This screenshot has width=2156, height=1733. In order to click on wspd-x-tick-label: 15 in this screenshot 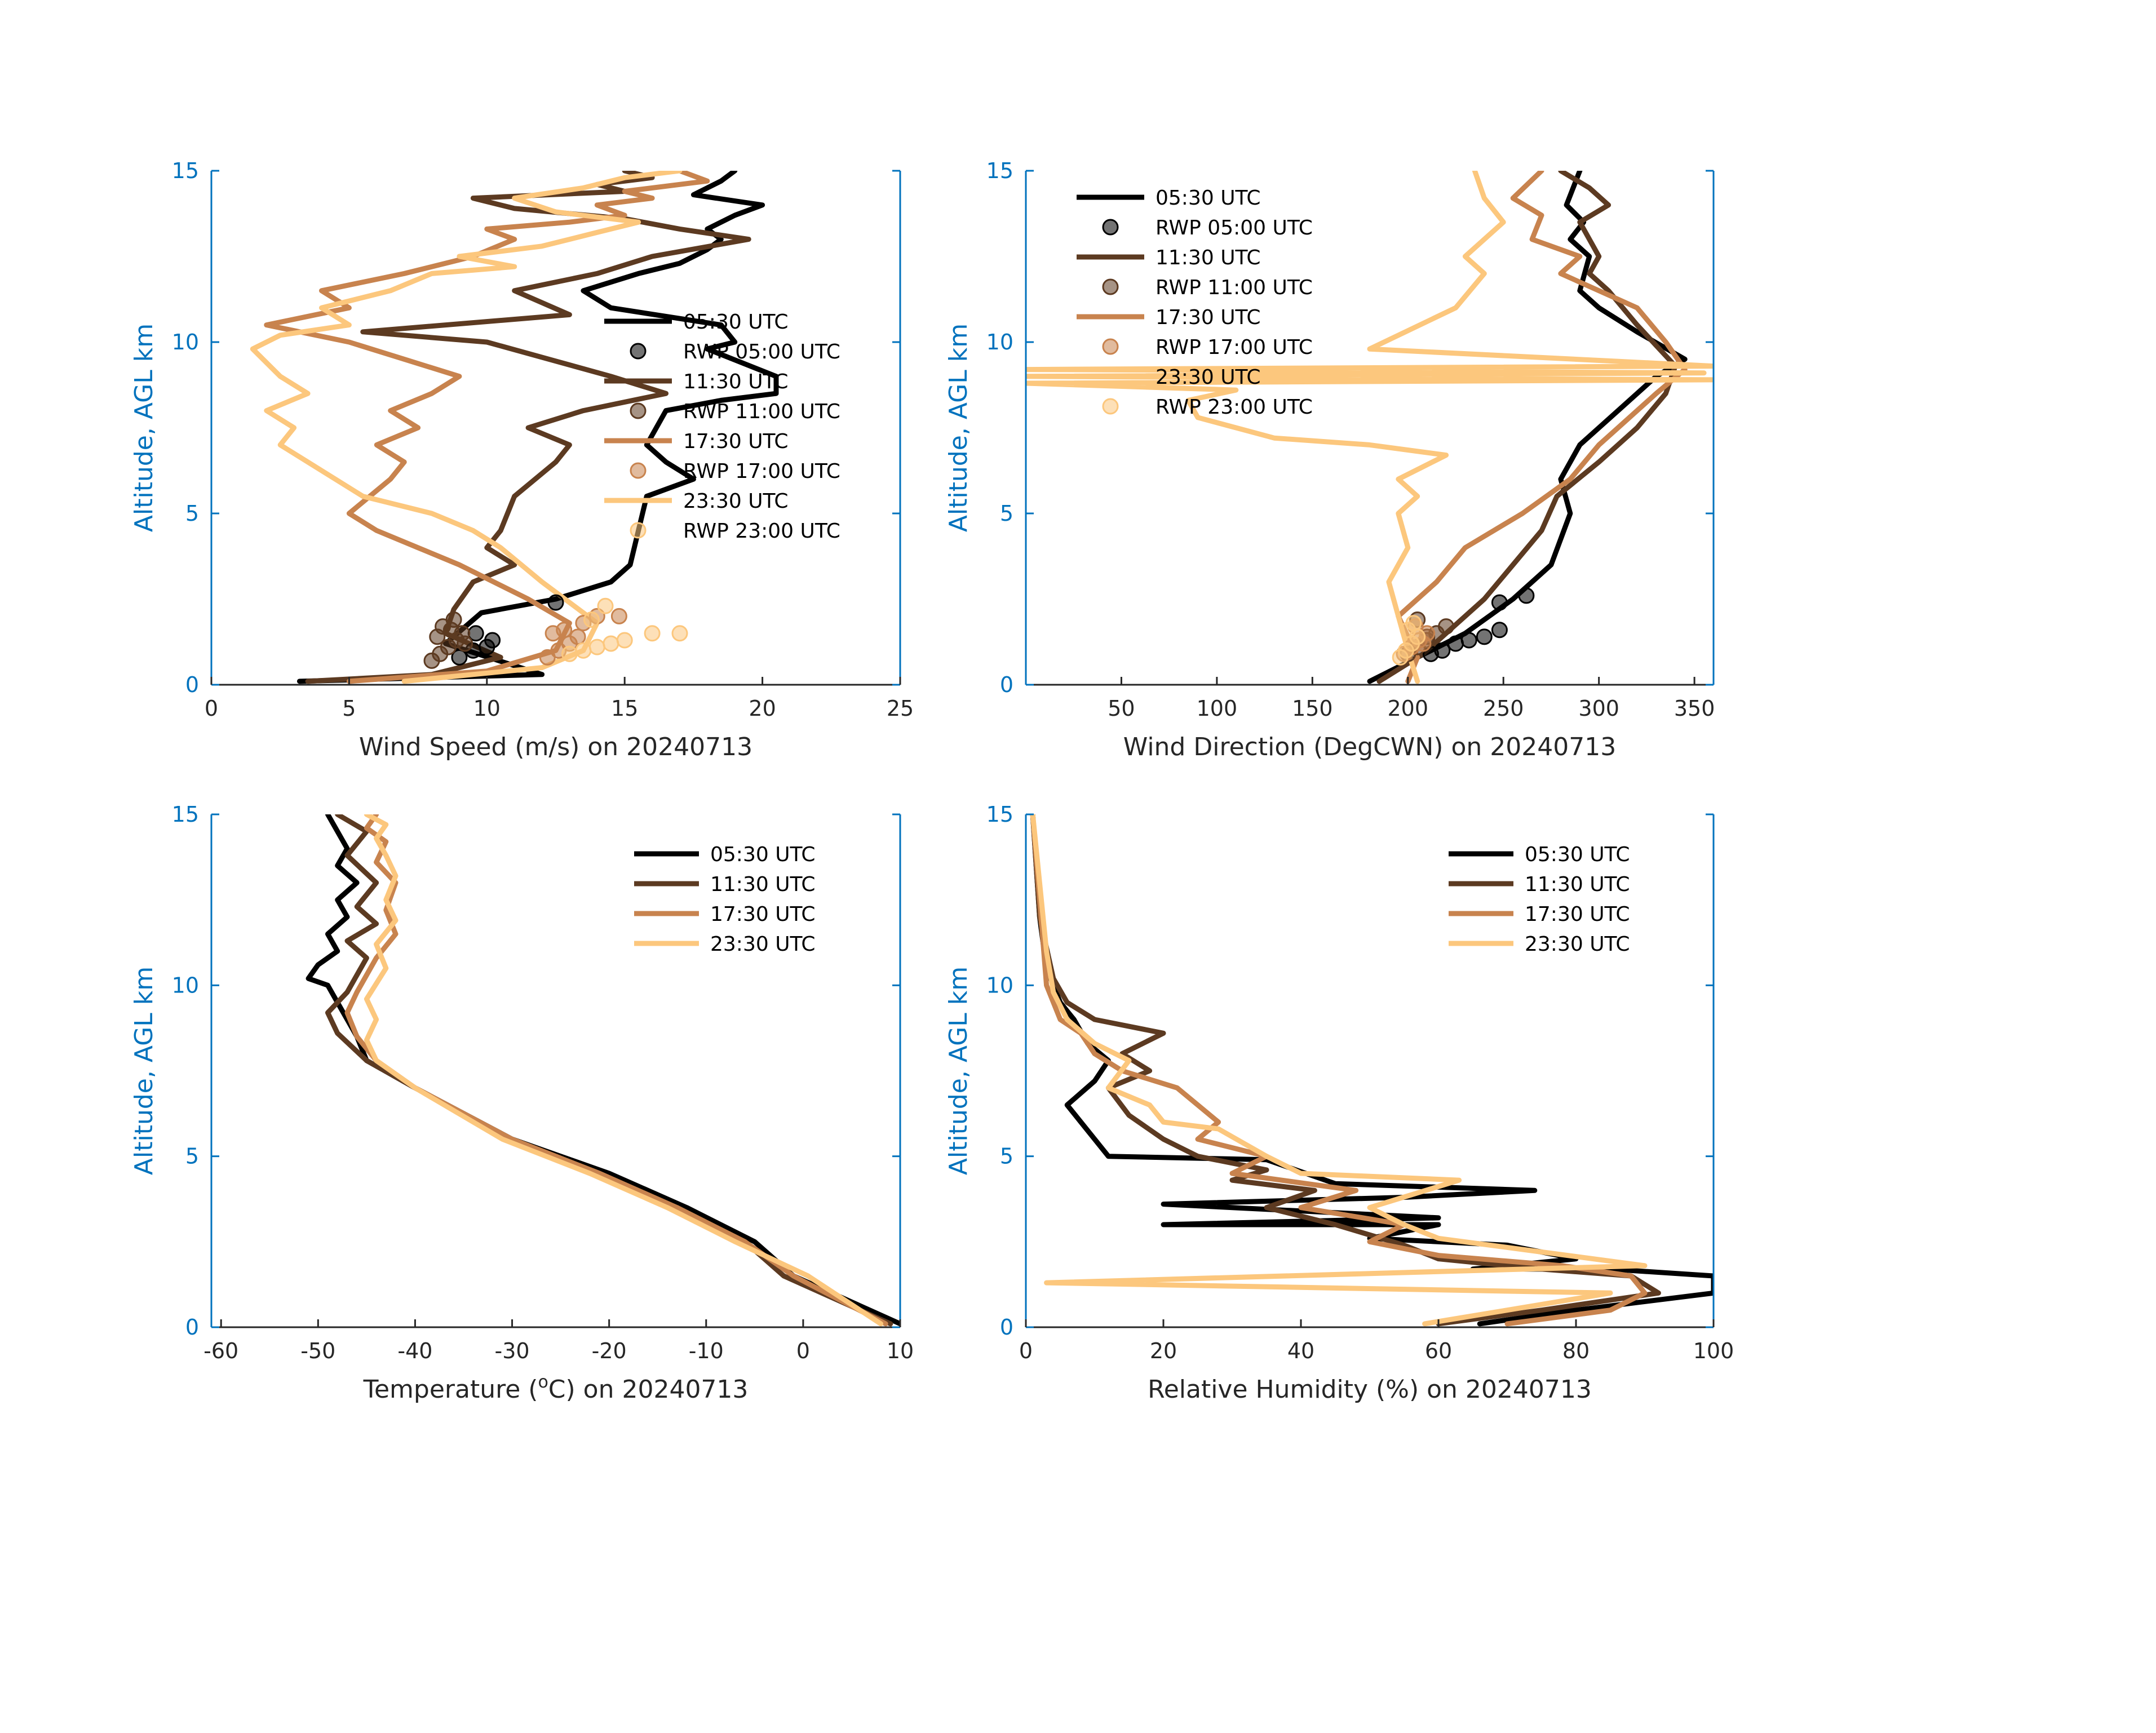, I will do `click(625, 708)`.